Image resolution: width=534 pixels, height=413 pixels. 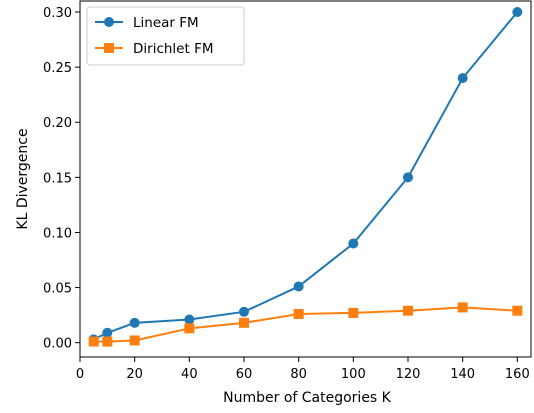 What do you see at coordinates (134, 374) in the screenshot?
I see `x-tick-label: 20` at bounding box center [134, 374].